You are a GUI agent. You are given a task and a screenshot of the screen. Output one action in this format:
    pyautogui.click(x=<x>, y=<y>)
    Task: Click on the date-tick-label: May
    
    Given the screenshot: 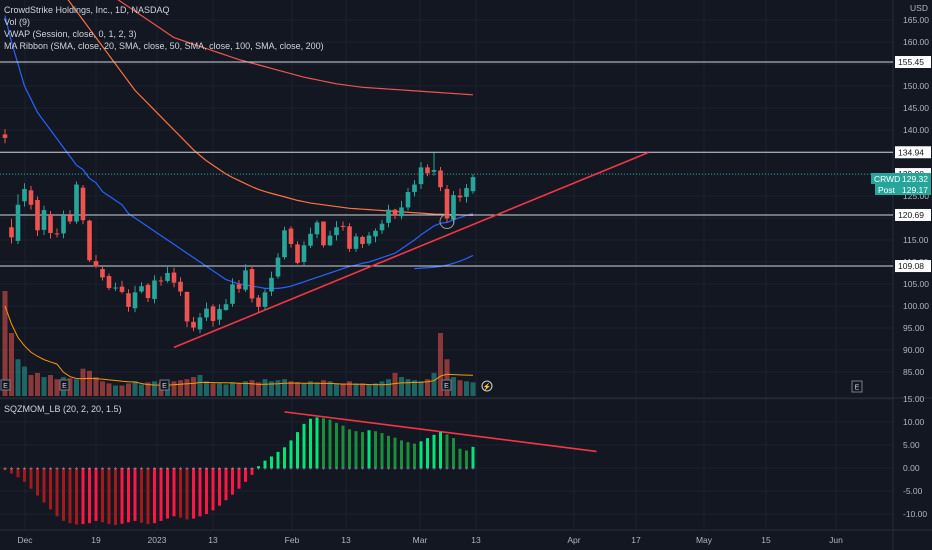 What is the action you would take?
    pyautogui.click(x=704, y=540)
    